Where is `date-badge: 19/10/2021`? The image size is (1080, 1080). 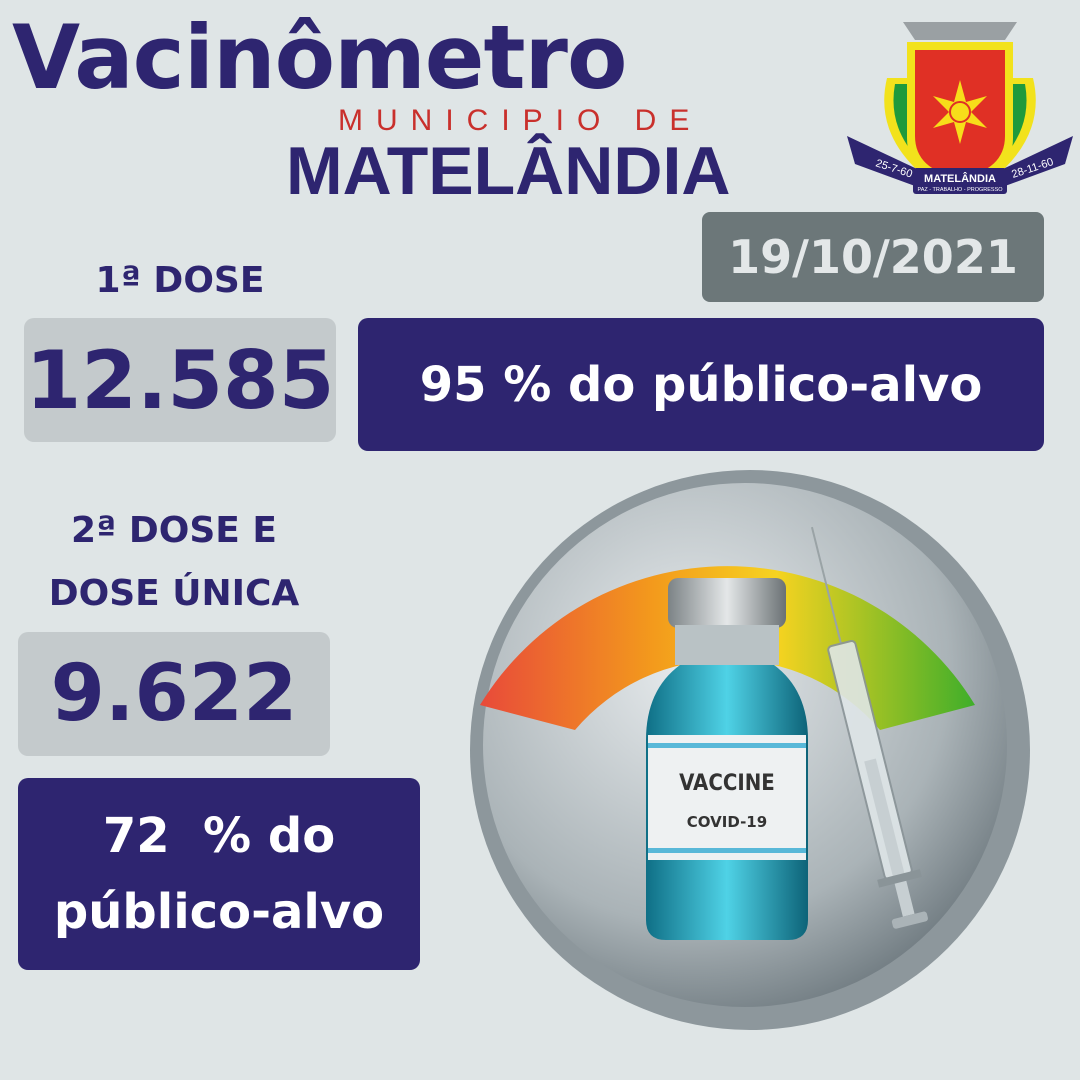
date-badge: 19/10/2021 is located at coordinates (873, 257).